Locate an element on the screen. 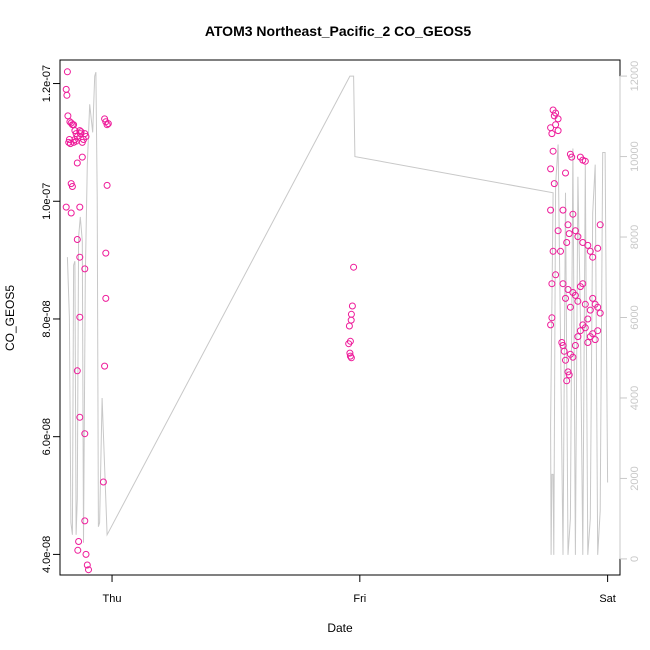 The image size is (650, 650). chart-title: ATOM3 Northeast_Pacific_2 CO_GEOS5 is located at coordinates (338, 31).